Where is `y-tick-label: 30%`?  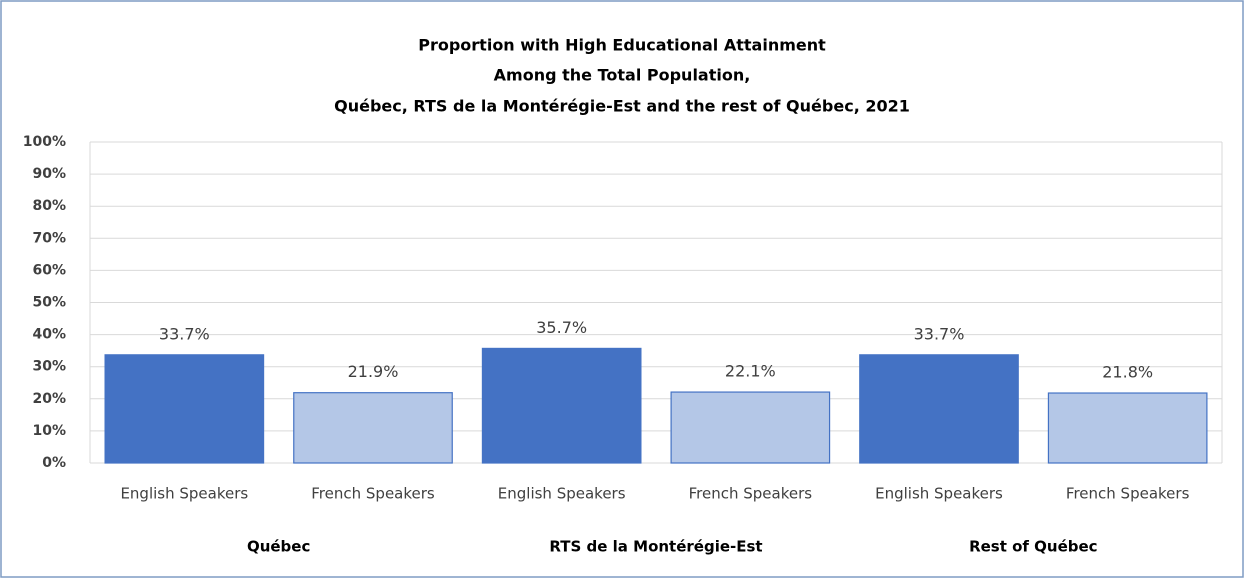 y-tick-label: 30% is located at coordinates (49, 367).